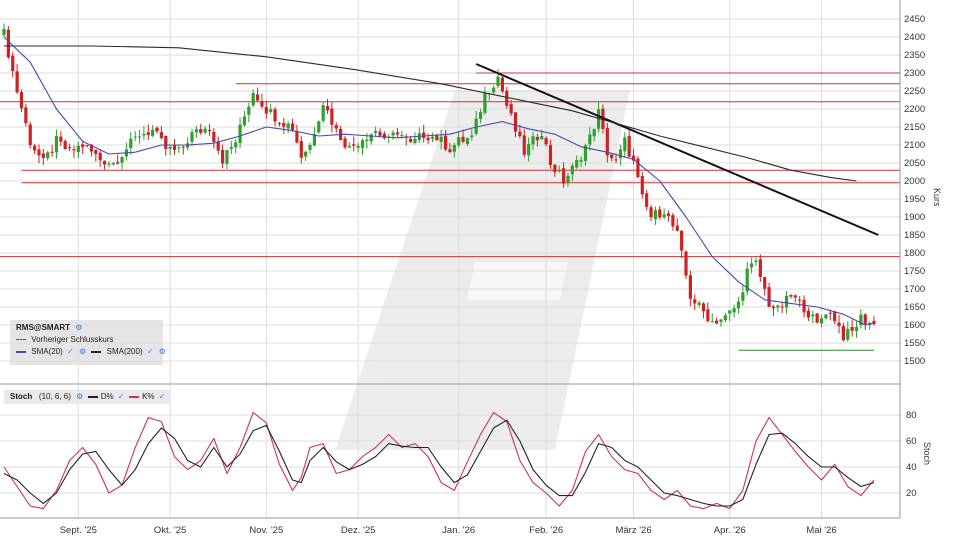 The image size is (960, 540). Describe the element at coordinates (730, 530) in the screenshot. I see `time-tick-label: Apr. '26` at that location.